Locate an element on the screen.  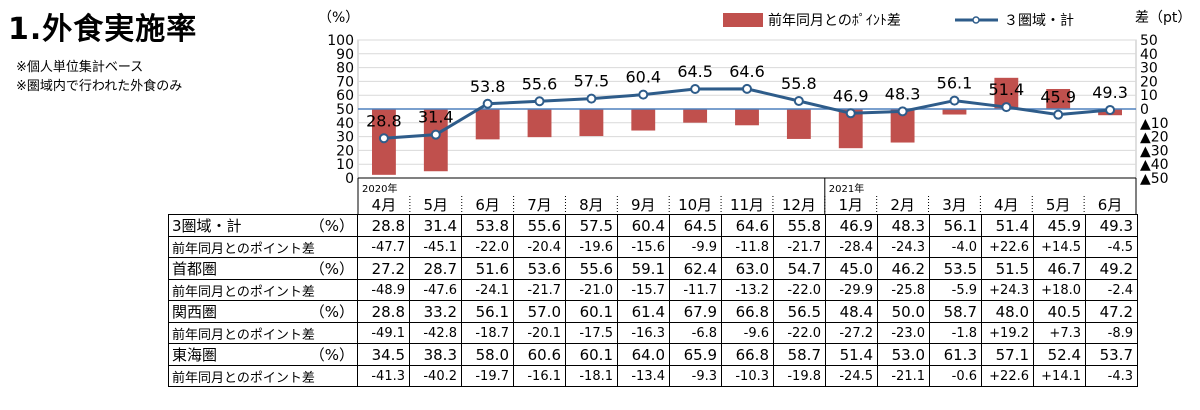
table-cell: 58.0 is located at coordinates (487, 354).